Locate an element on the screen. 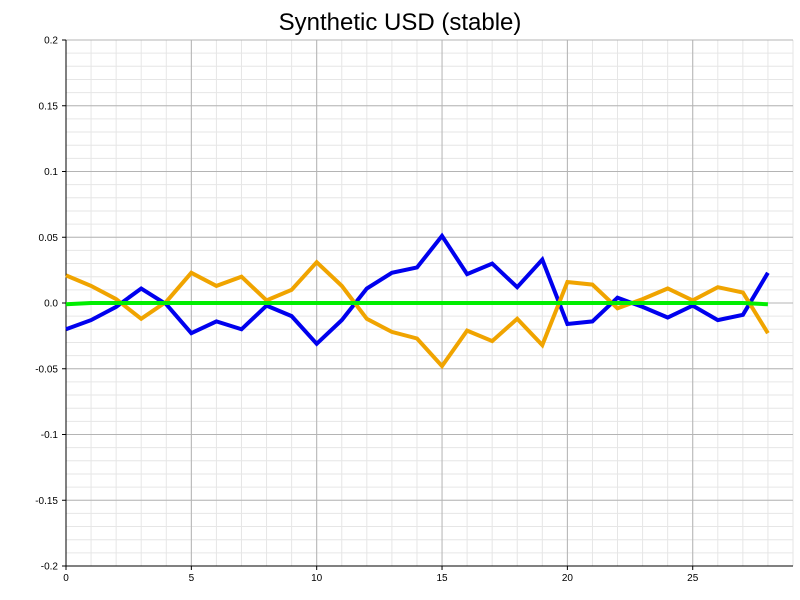 The width and height of the screenshot is (800, 600). x-tick-label: 0 is located at coordinates (66, 578).